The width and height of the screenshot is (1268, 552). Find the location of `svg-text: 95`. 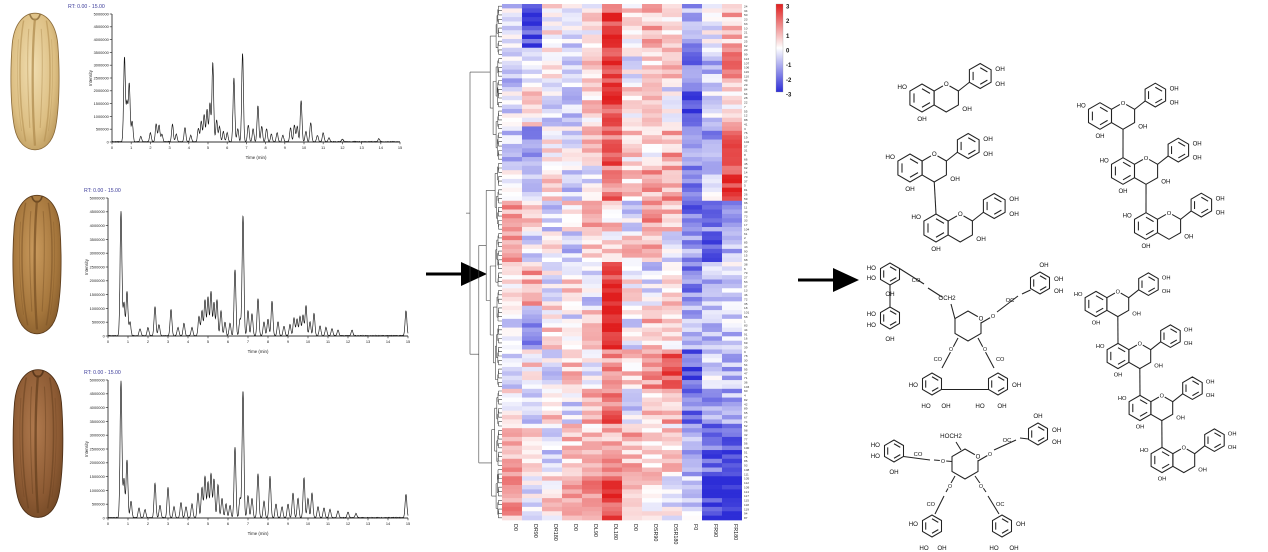

svg-text: 95 is located at coordinates (746, 369).